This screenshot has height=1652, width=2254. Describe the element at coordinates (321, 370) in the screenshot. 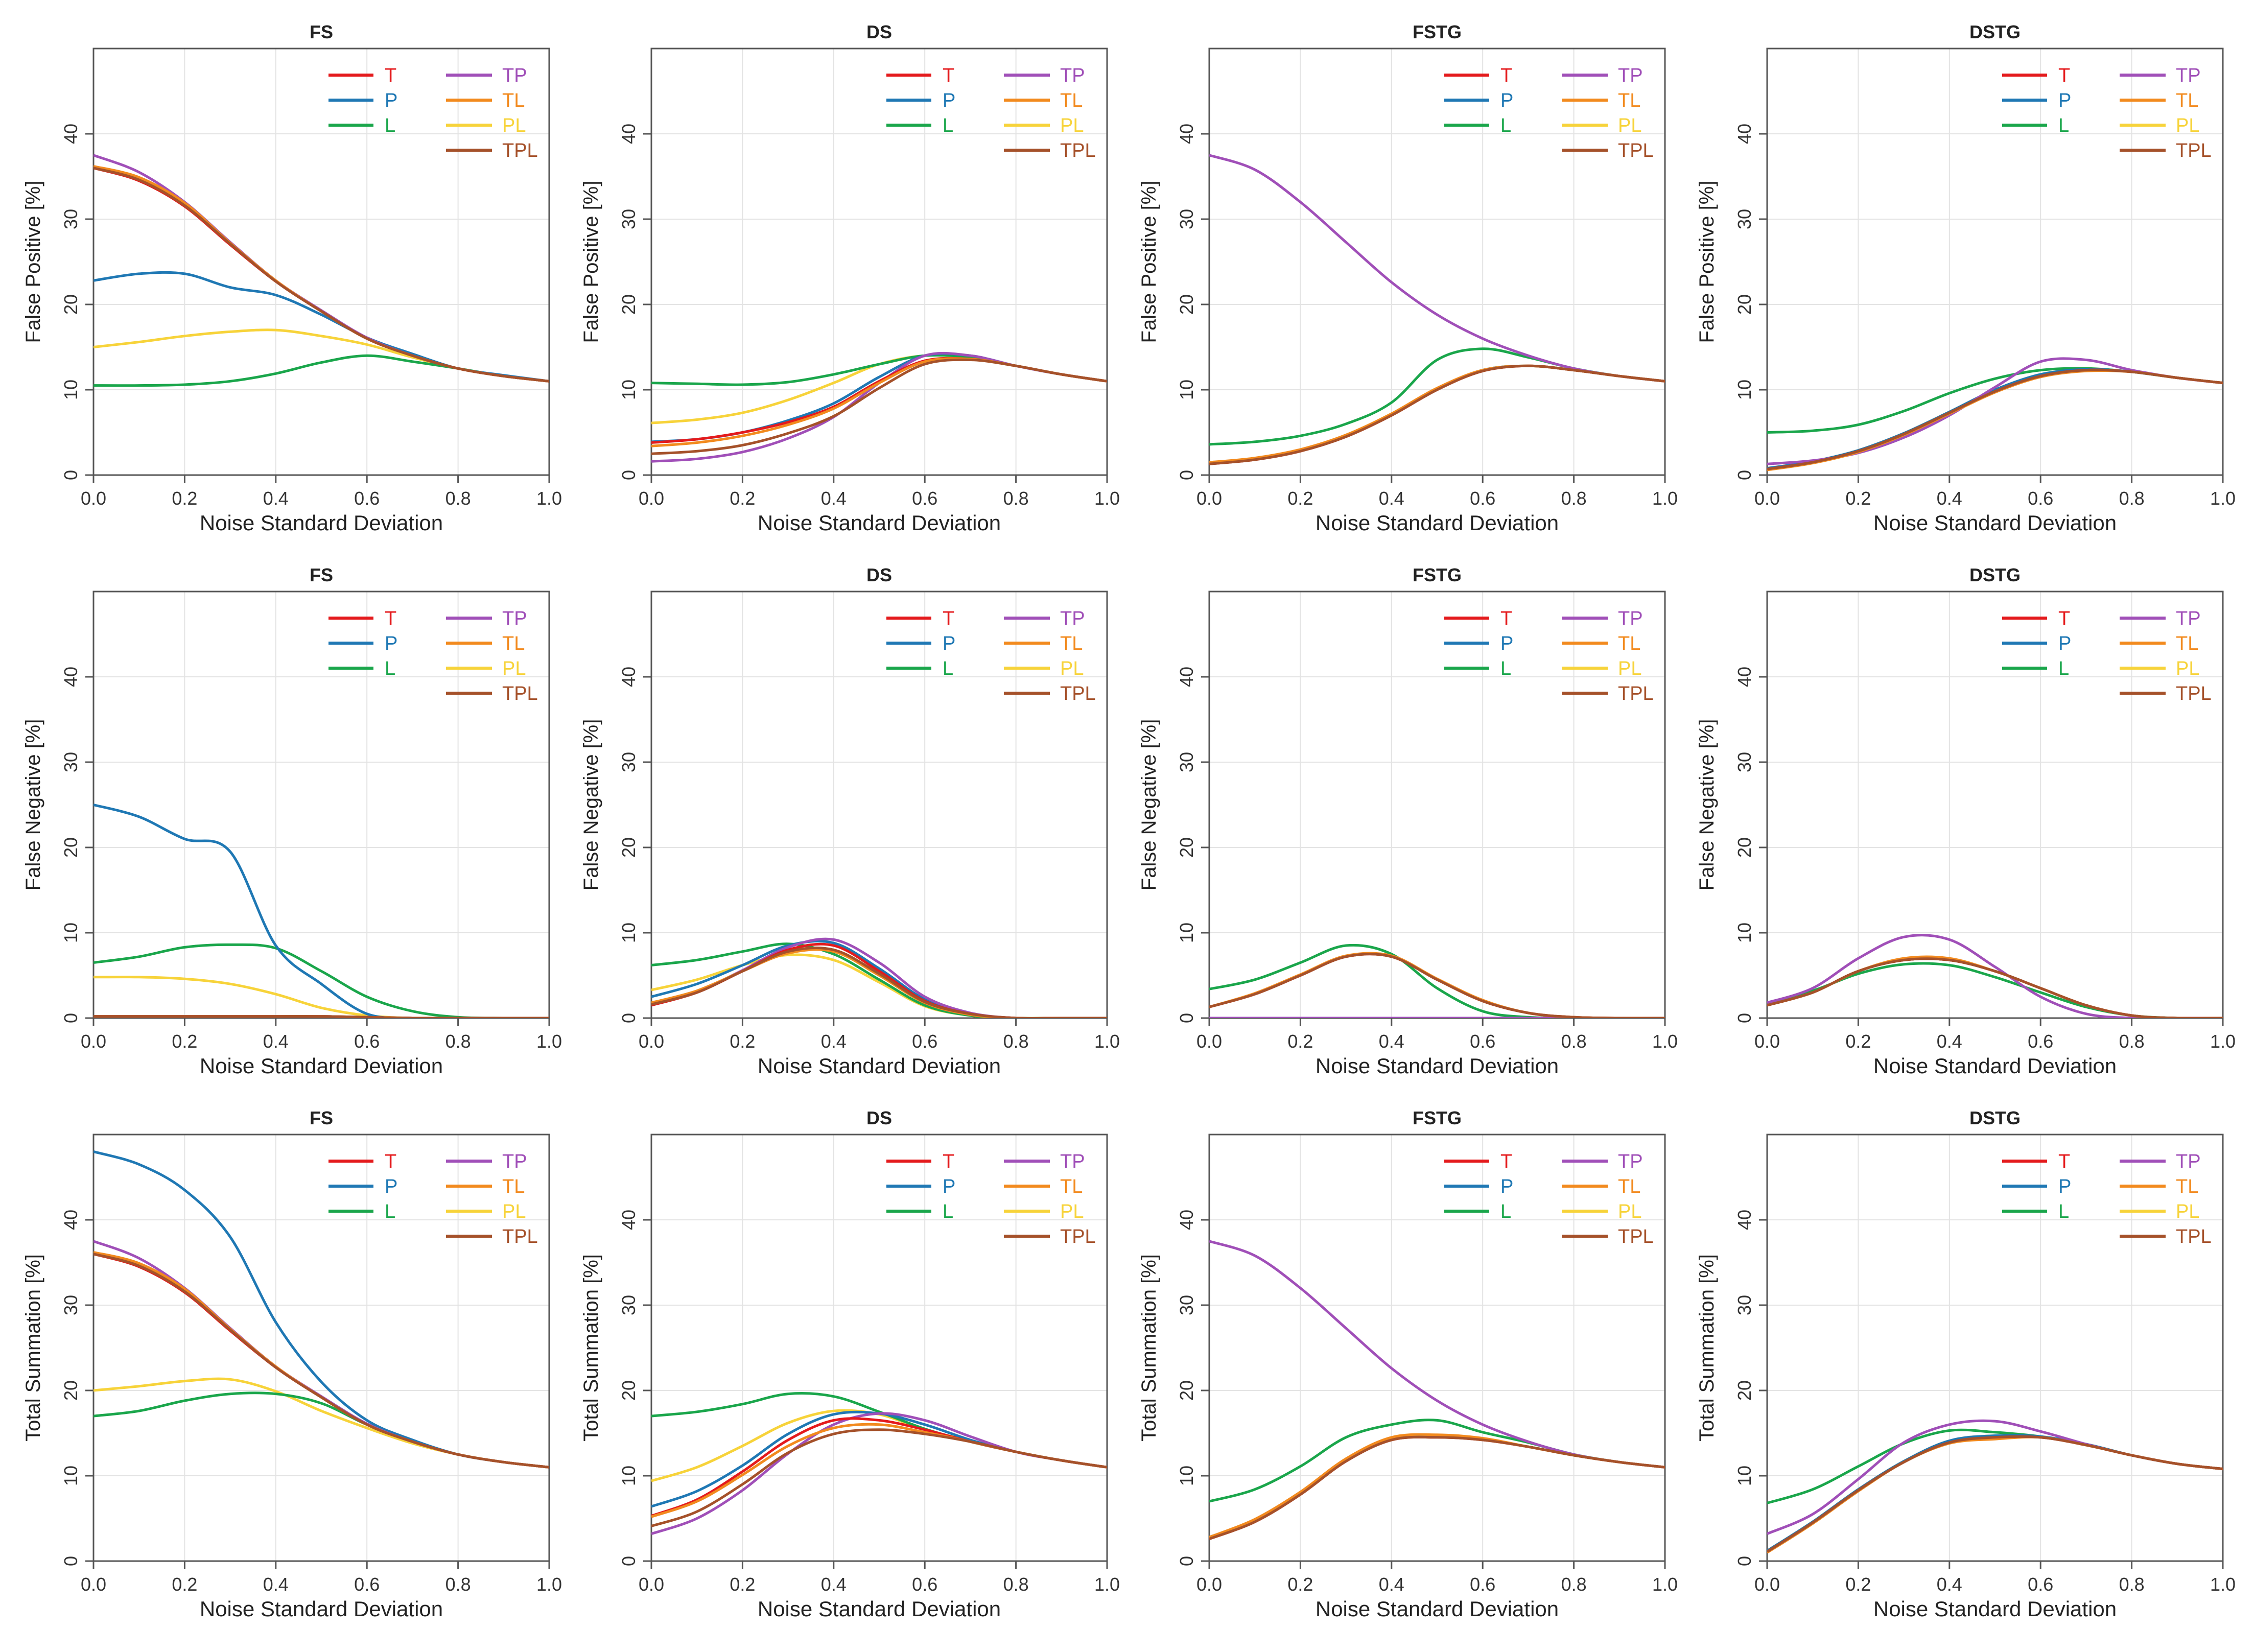

I see `series-line-l` at that location.